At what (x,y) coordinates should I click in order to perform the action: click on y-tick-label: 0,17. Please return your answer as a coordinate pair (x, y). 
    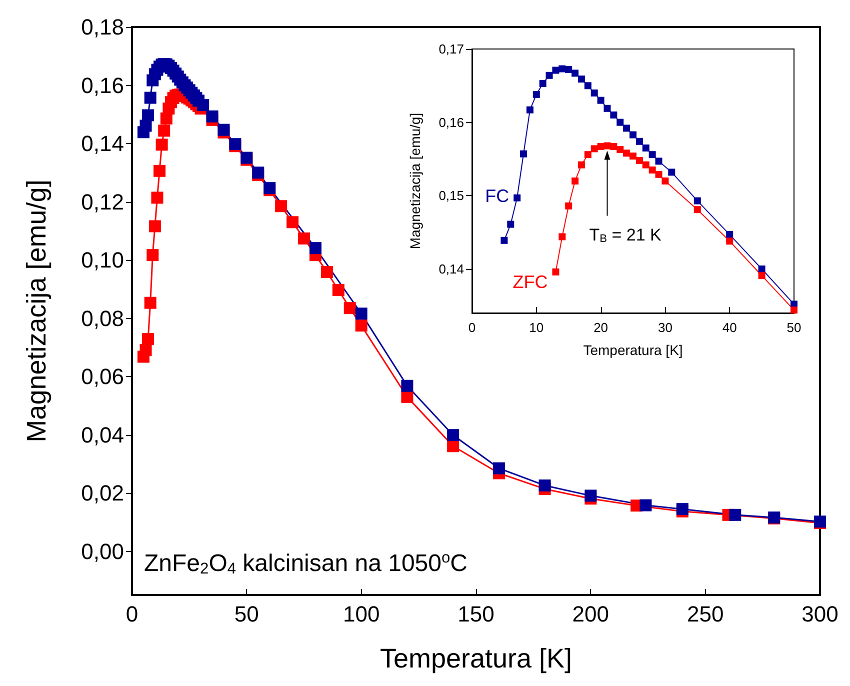
    Looking at the image, I should click on (451, 49).